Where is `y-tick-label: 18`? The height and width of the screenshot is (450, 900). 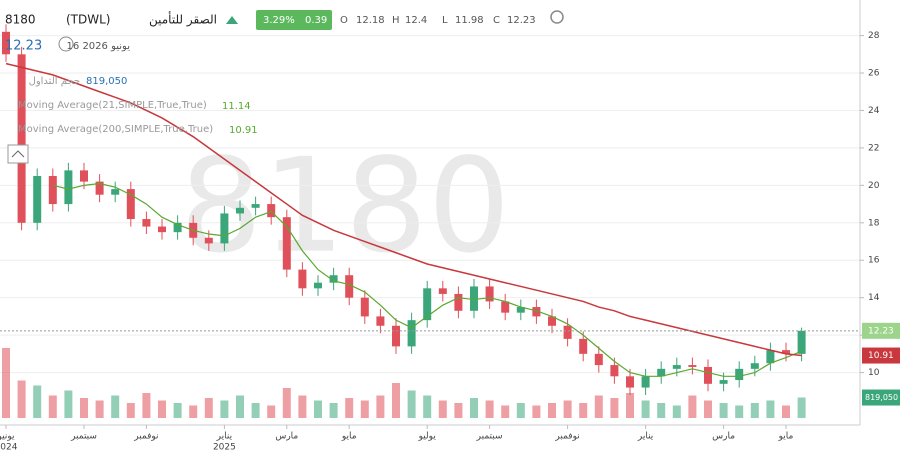 y-tick-label: 18 is located at coordinates (874, 223).